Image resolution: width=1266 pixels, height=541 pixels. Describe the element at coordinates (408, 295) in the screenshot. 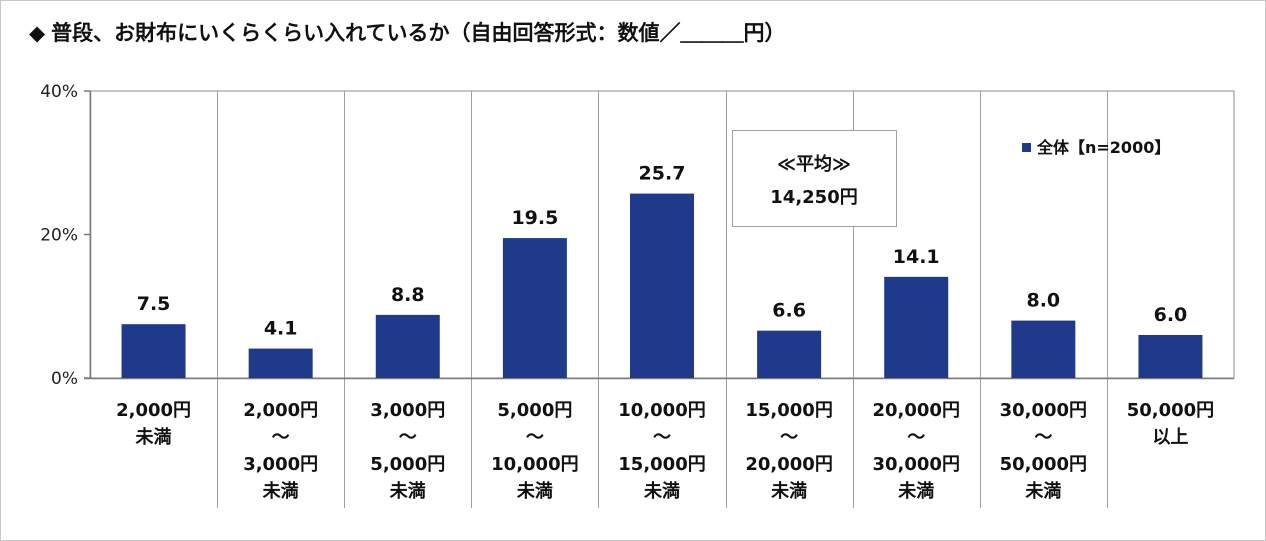

I see `data-label: 8.8` at that location.